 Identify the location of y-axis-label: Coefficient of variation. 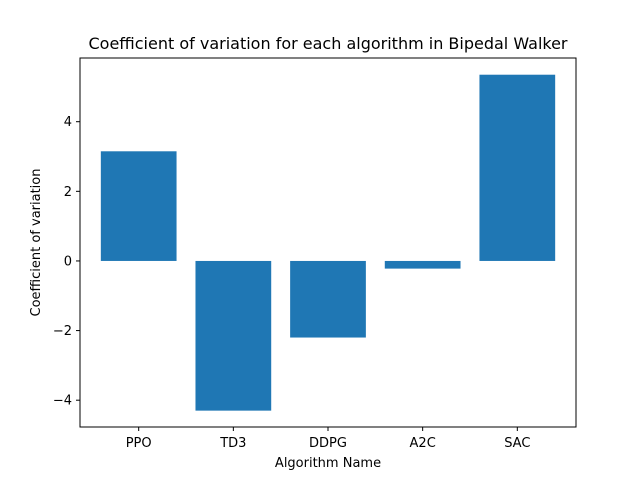
(36, 243).